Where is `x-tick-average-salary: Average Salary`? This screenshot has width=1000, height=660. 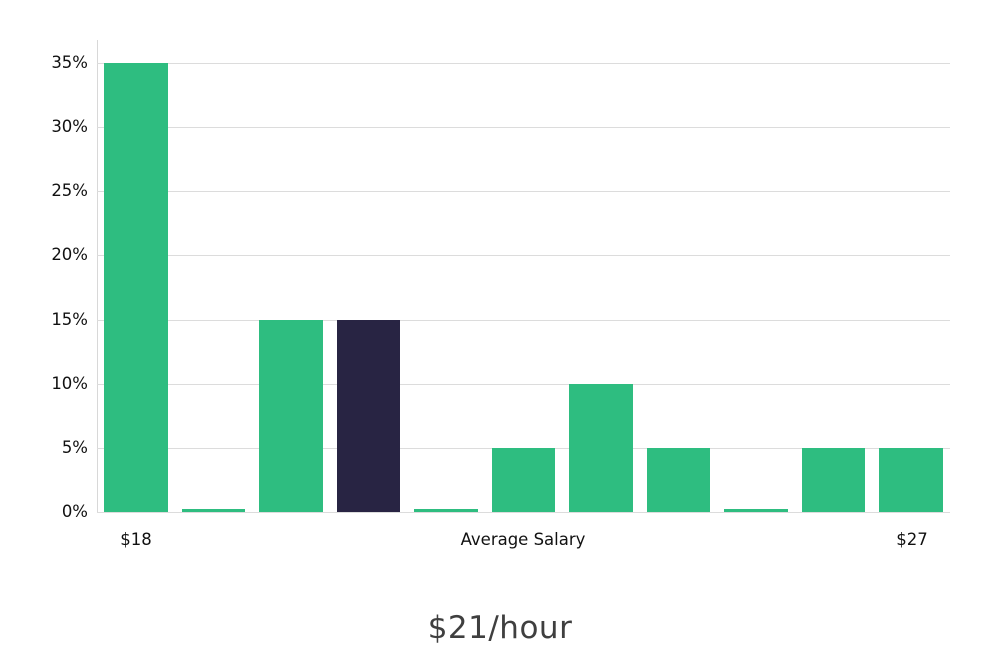
x-tick-average-salary: Average Salary is located at coordinates (523, 539).